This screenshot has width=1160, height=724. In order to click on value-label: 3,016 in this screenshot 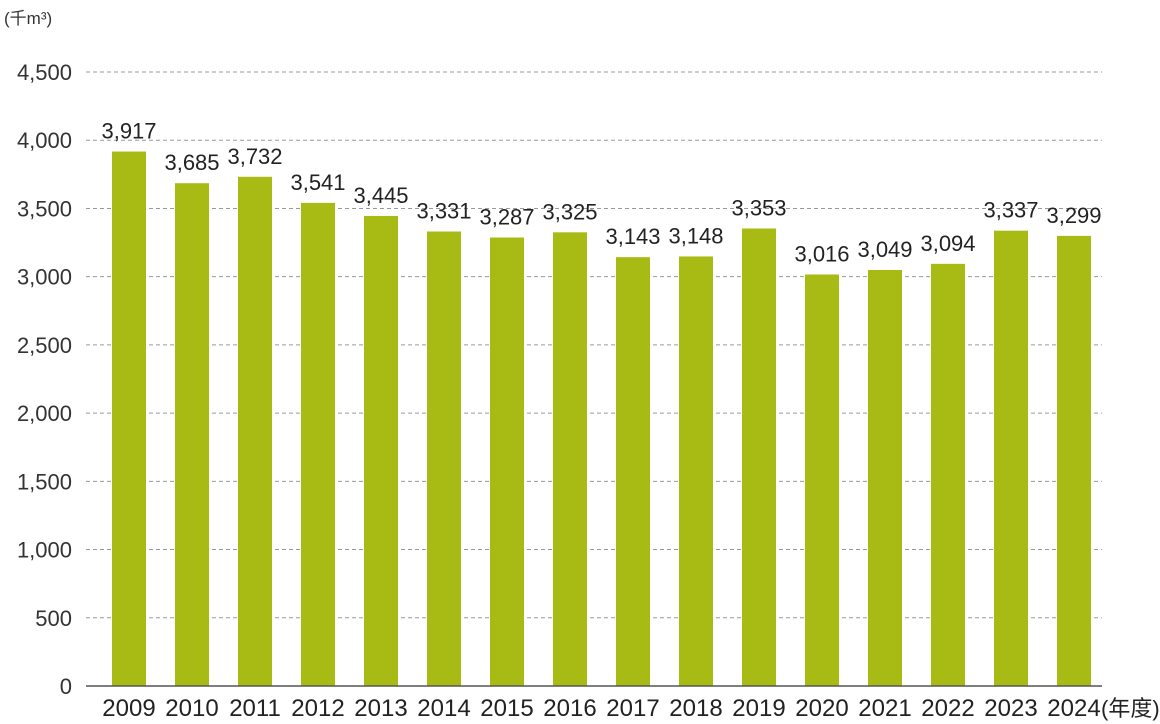, I will do `click(821, 253)`.